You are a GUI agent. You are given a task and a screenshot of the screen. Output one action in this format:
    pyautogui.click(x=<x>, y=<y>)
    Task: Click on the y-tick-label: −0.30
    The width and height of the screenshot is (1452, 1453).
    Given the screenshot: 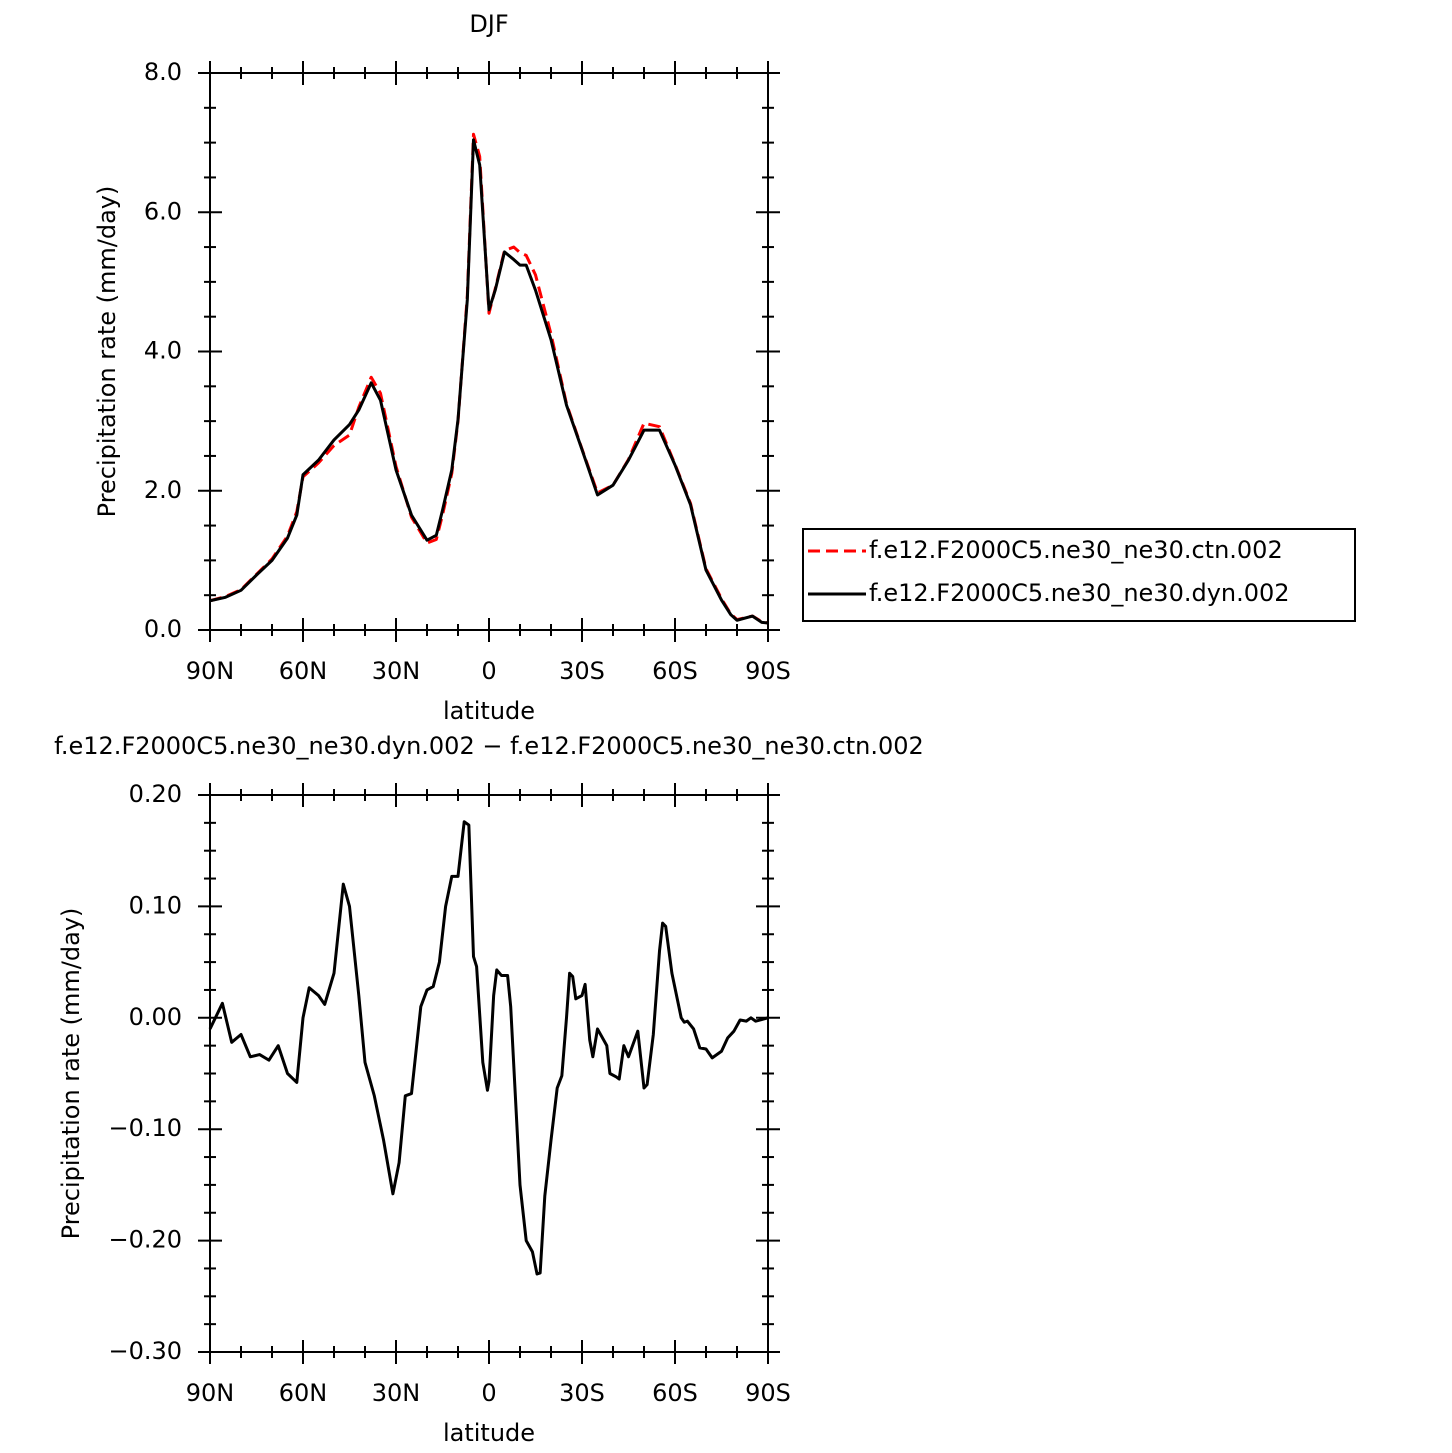 What is the action you would take?
    pyautogui.click(x=145, y=1351)
    